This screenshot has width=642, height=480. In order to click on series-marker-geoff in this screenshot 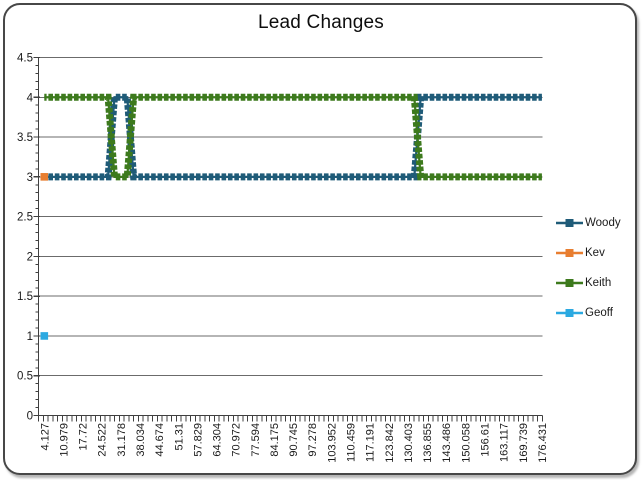, I will do `click(44, 336)`.